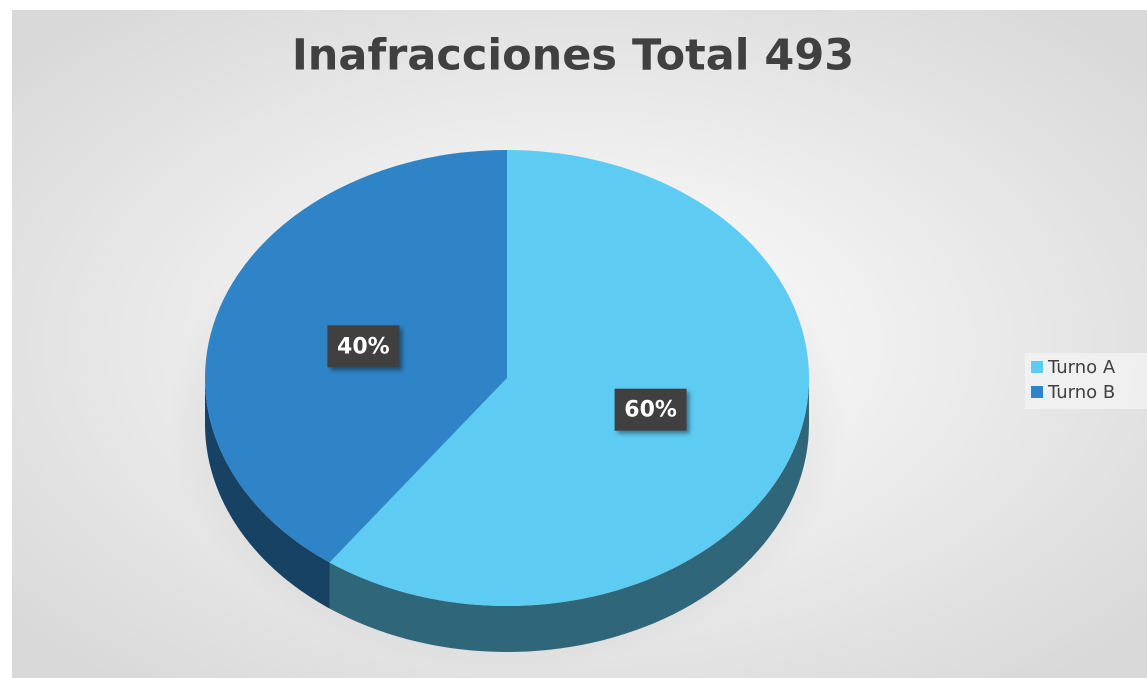  I want to click on legend-label: Turno A, so click(1081, 367).